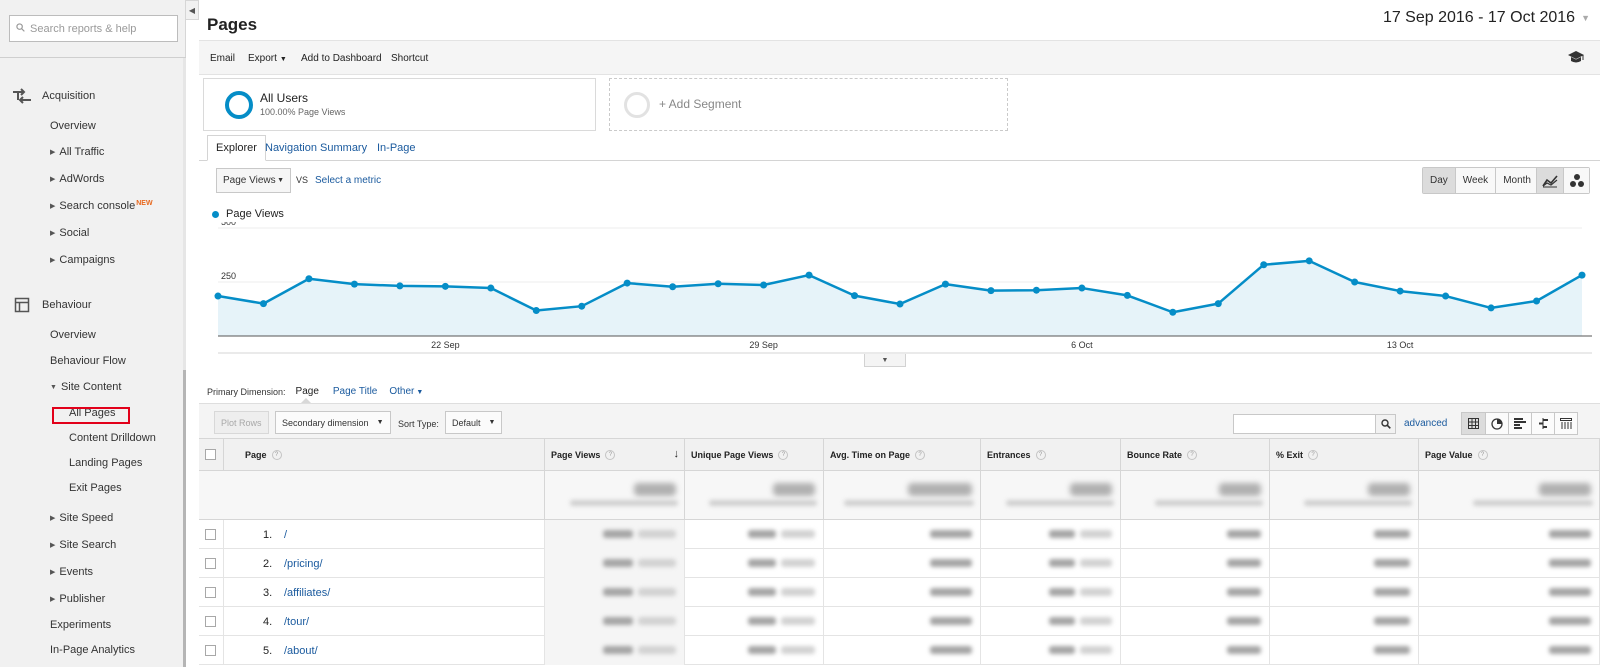 This screenshot has width=1600, height=667. What do you see at coordinates (341, 58) in the screenshot?
I see `add-to-dashboard-button: Add to Dashboard` at bounding box center [341, 58].